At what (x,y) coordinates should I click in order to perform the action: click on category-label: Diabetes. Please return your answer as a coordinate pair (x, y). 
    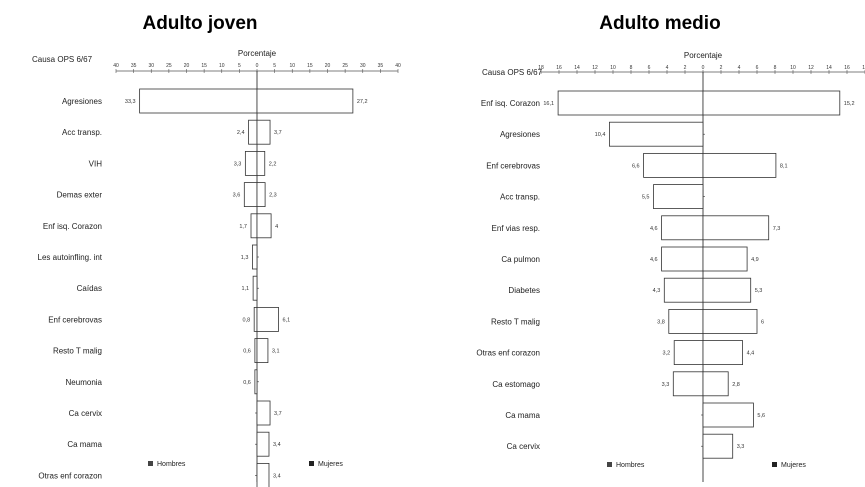
    Looking at the image, I should click on (524, 290).